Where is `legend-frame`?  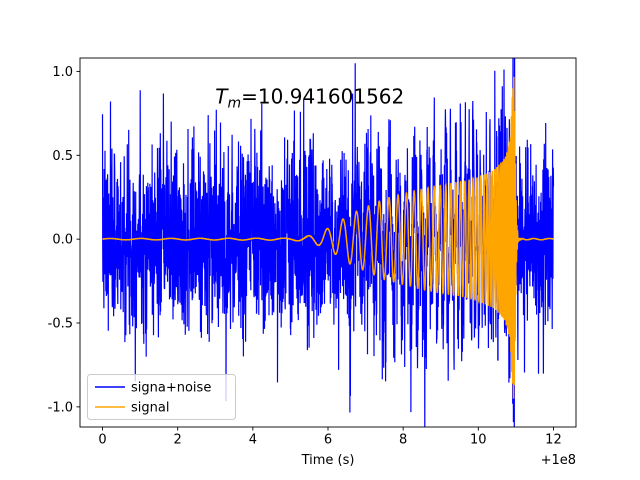
legend-frame is located at coordinates (161, 397).